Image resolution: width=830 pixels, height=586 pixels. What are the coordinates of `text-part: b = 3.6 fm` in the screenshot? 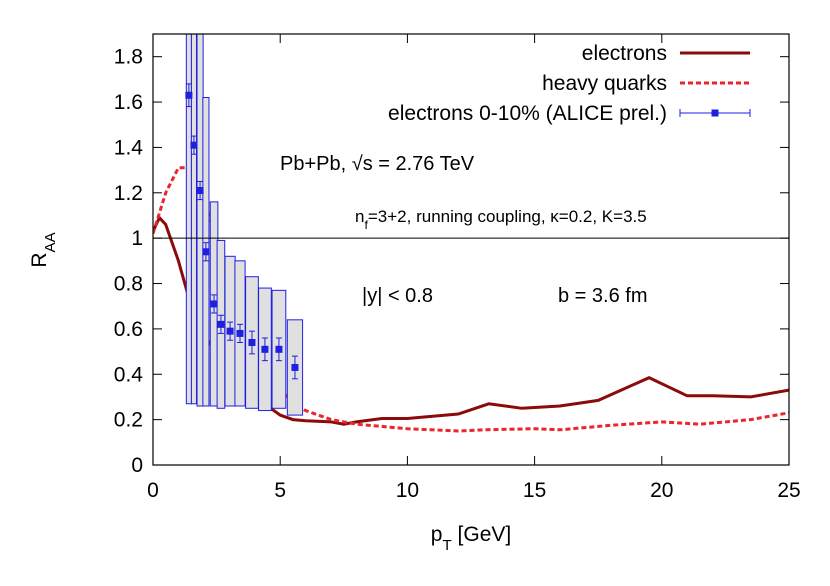 It's located at (603, 296).